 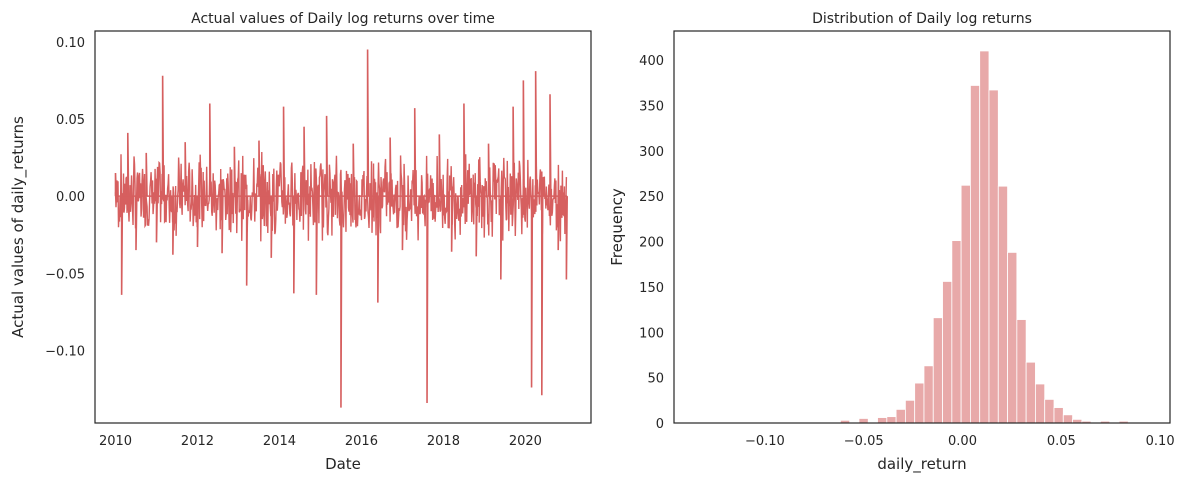 What do you see at coordinates (361, 441) in the screenshot?
I see `line-x-tick-label: 2016` at bounding box center [361, 441].